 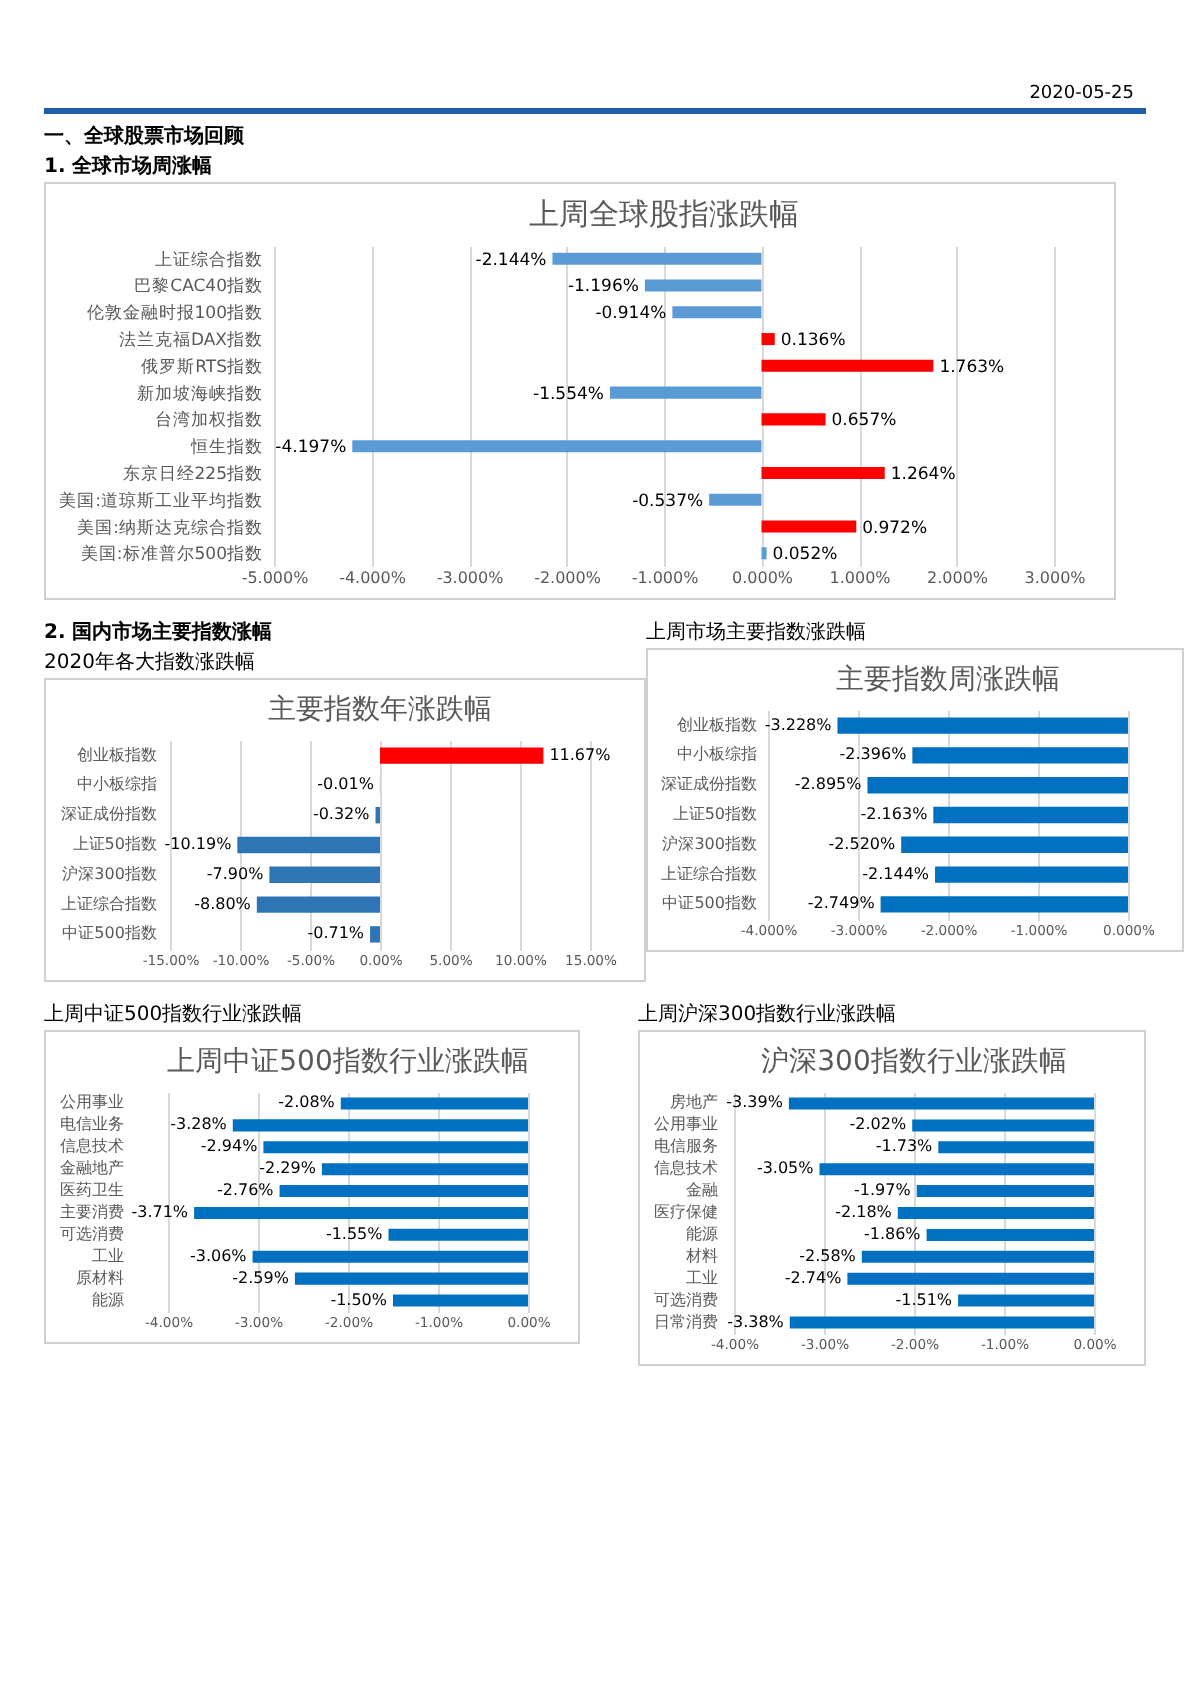 What do you see at coordinates (665, 578) in the screenshot?
I see `x-tick-label: -1.000%` at bounding box center [665, 578].